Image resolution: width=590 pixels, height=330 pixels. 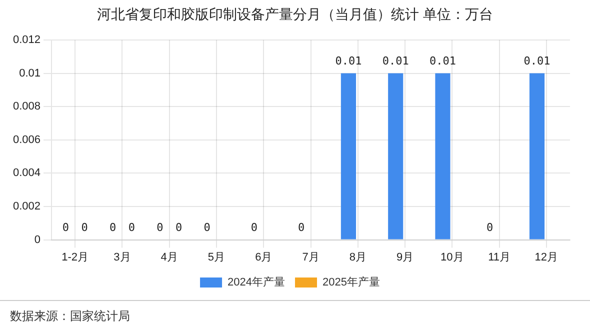 I want to click on legend-label: 2024年产量, so click(x=257, y=282).